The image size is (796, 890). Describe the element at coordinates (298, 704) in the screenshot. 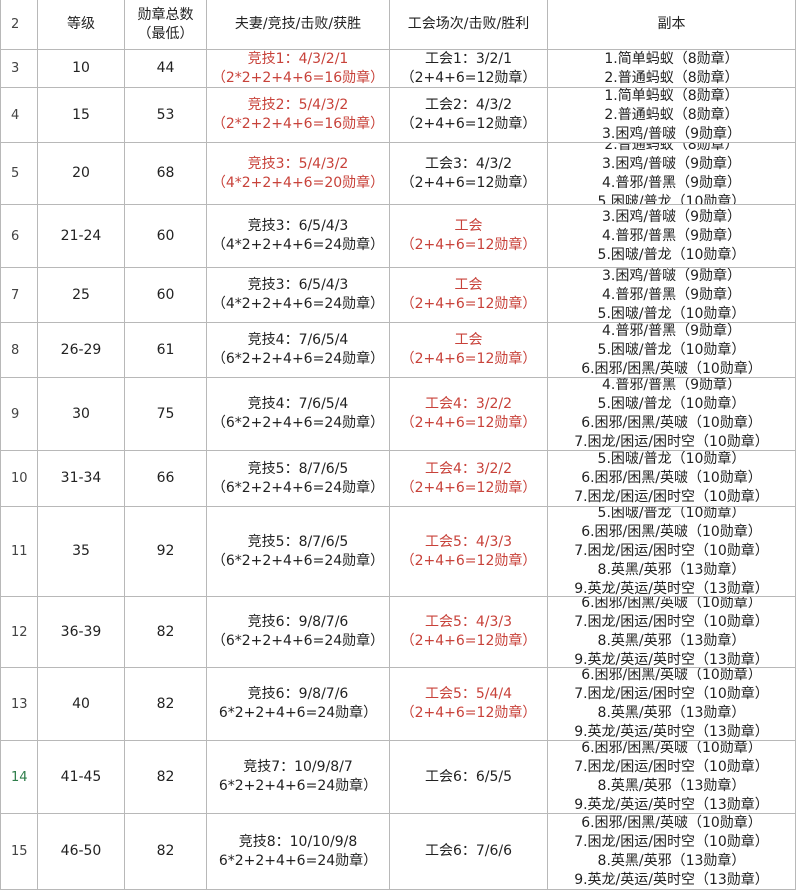

I see `arena-cell: 竞技6：9/8/7/6 6*2+2+4+6=24勋章）` at that location.